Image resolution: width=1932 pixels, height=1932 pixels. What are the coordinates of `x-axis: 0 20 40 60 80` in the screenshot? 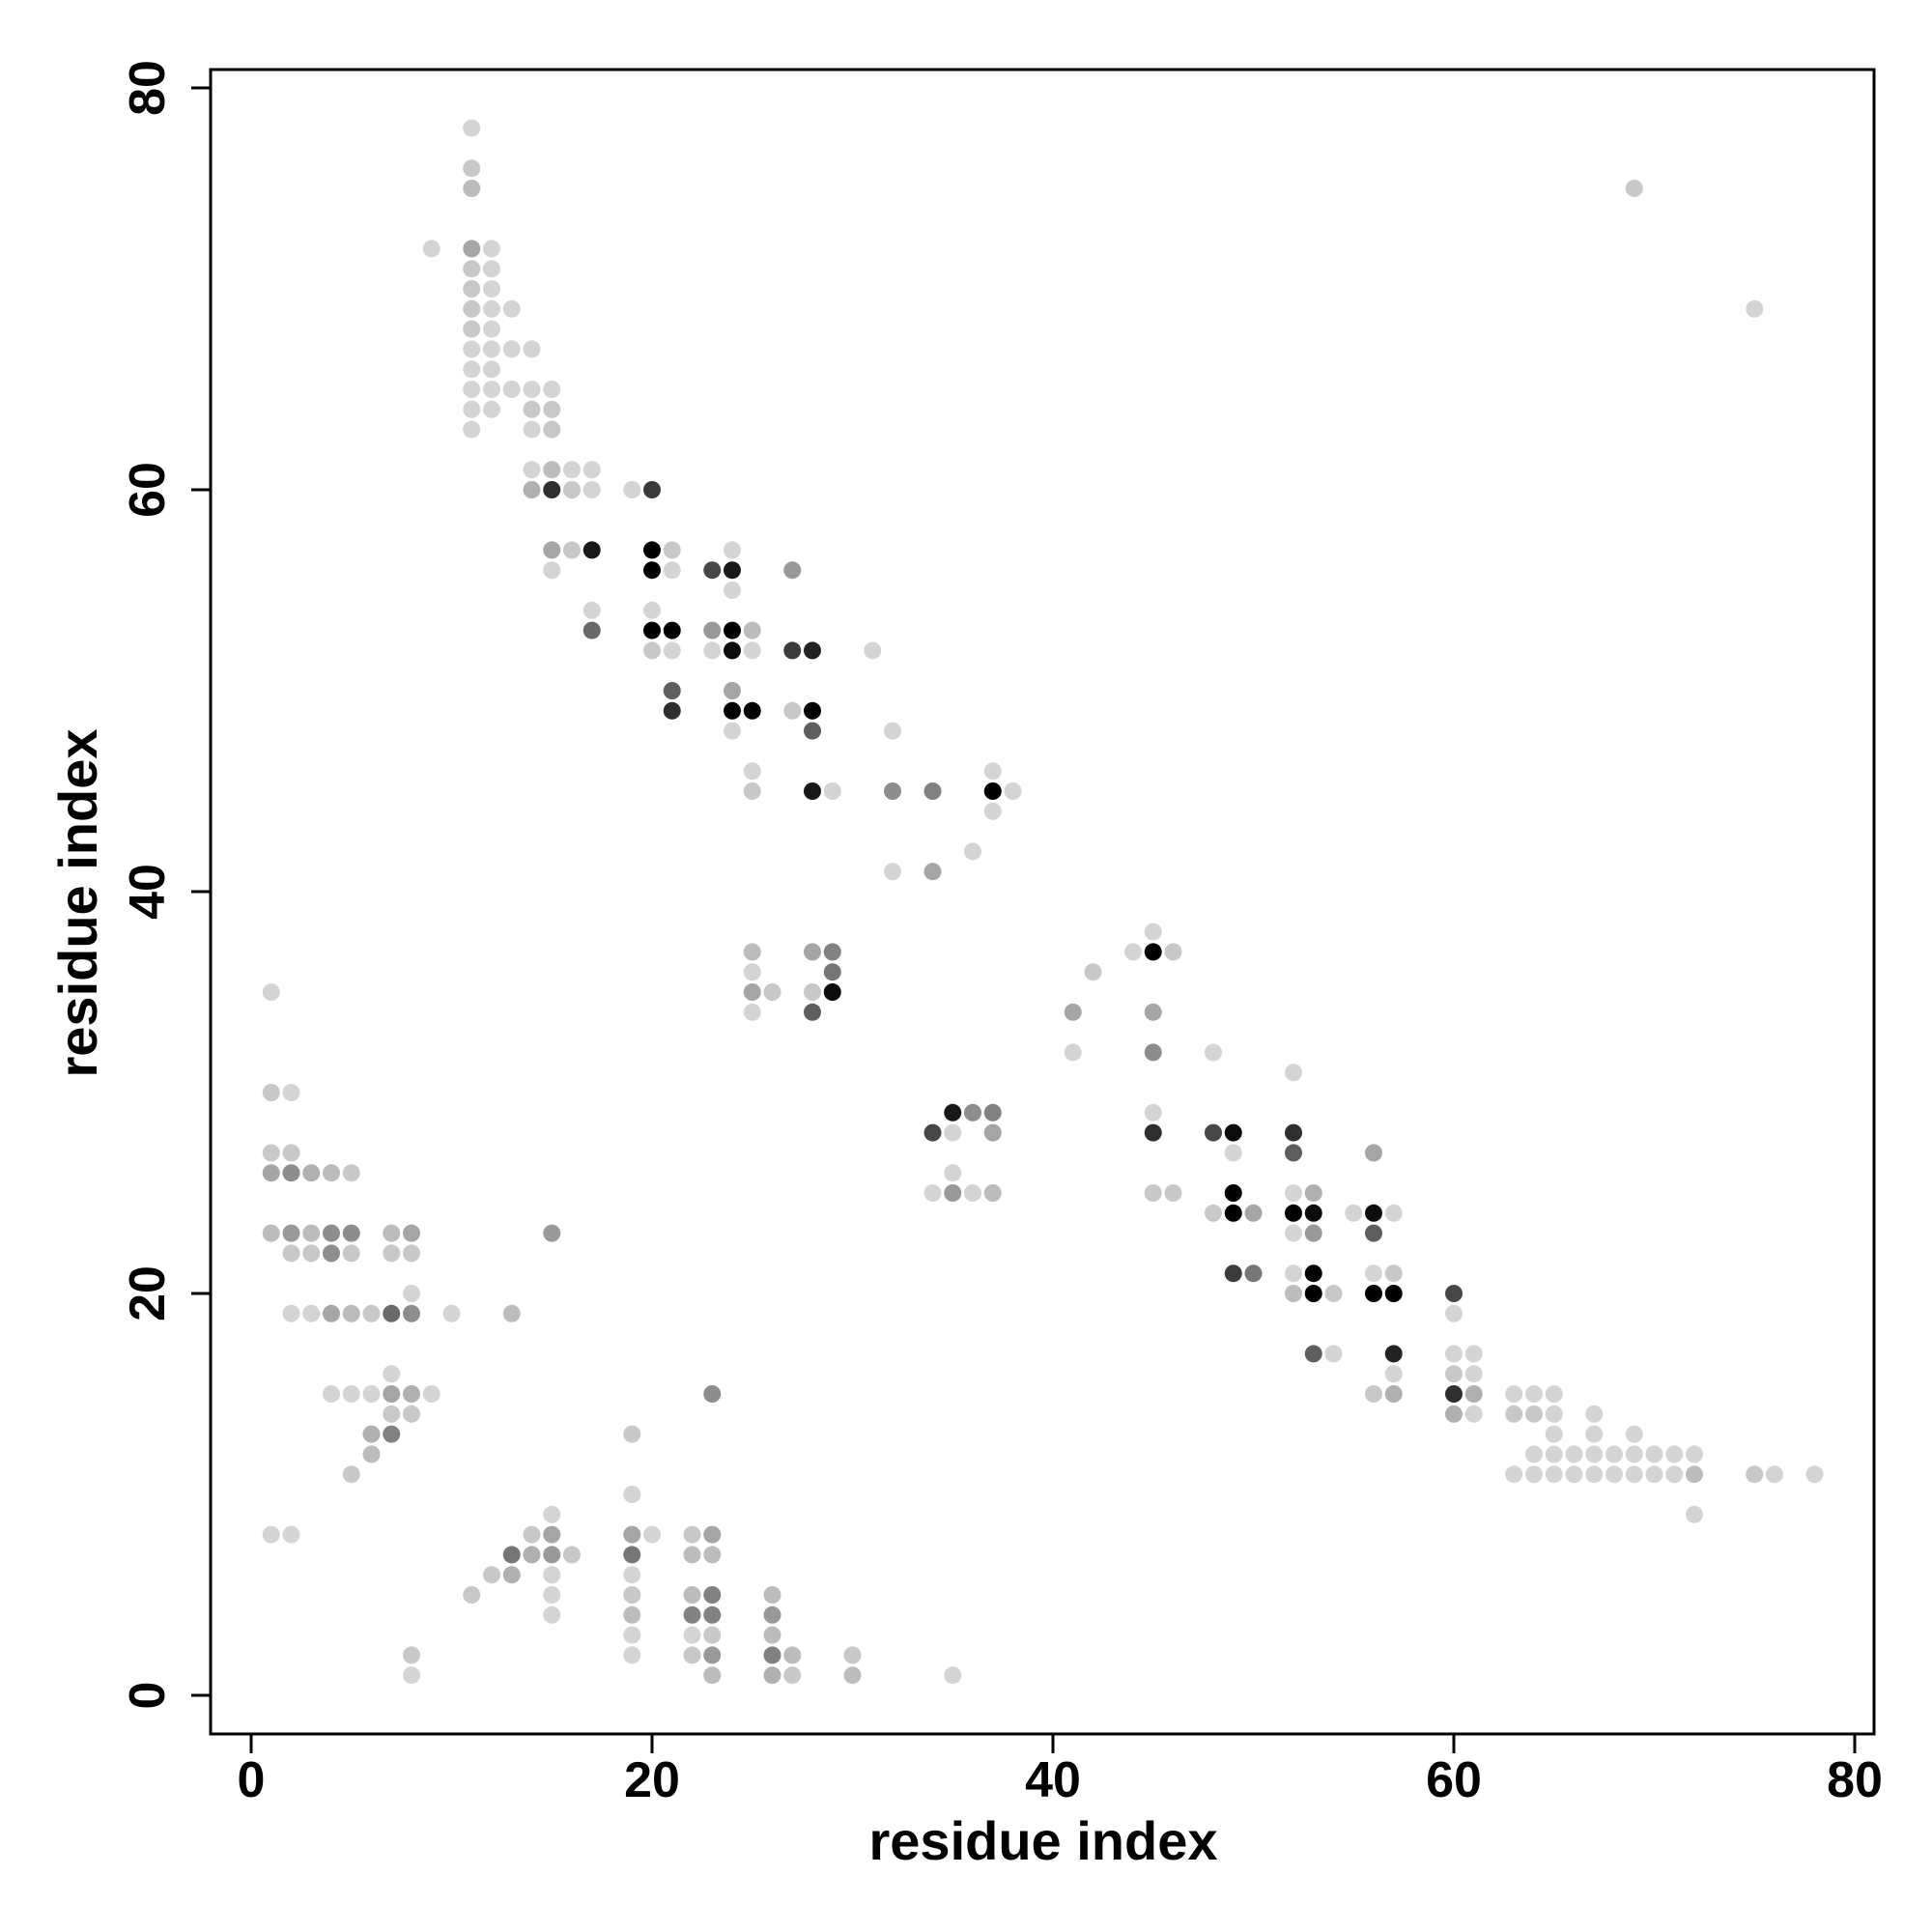 It's located at (1060, 1770).